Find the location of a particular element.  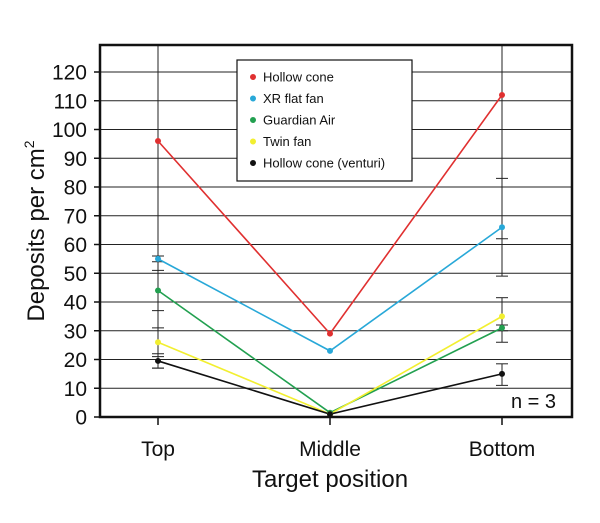

y-tick-label: 30 is located at coordinates (75, 331).